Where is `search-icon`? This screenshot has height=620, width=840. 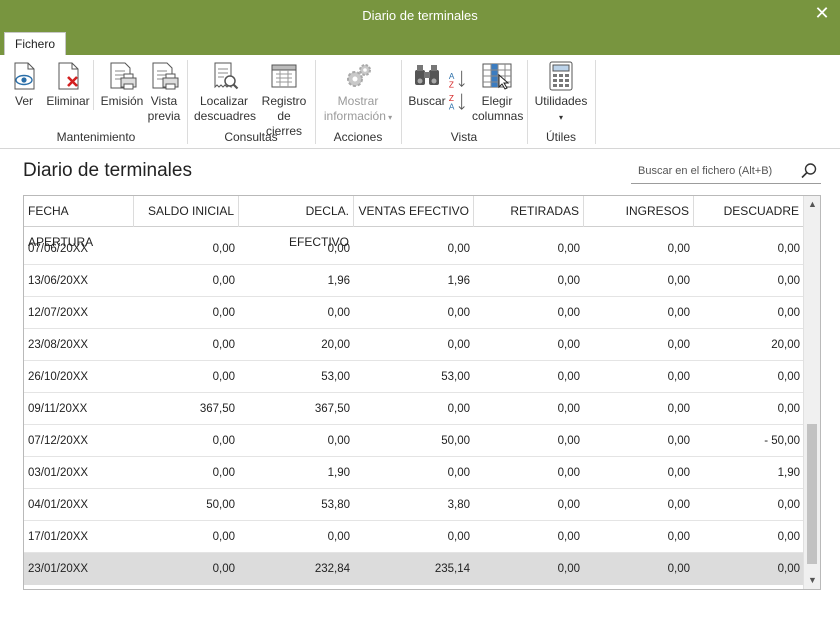 search-icon is located at coordinates (809, 171).